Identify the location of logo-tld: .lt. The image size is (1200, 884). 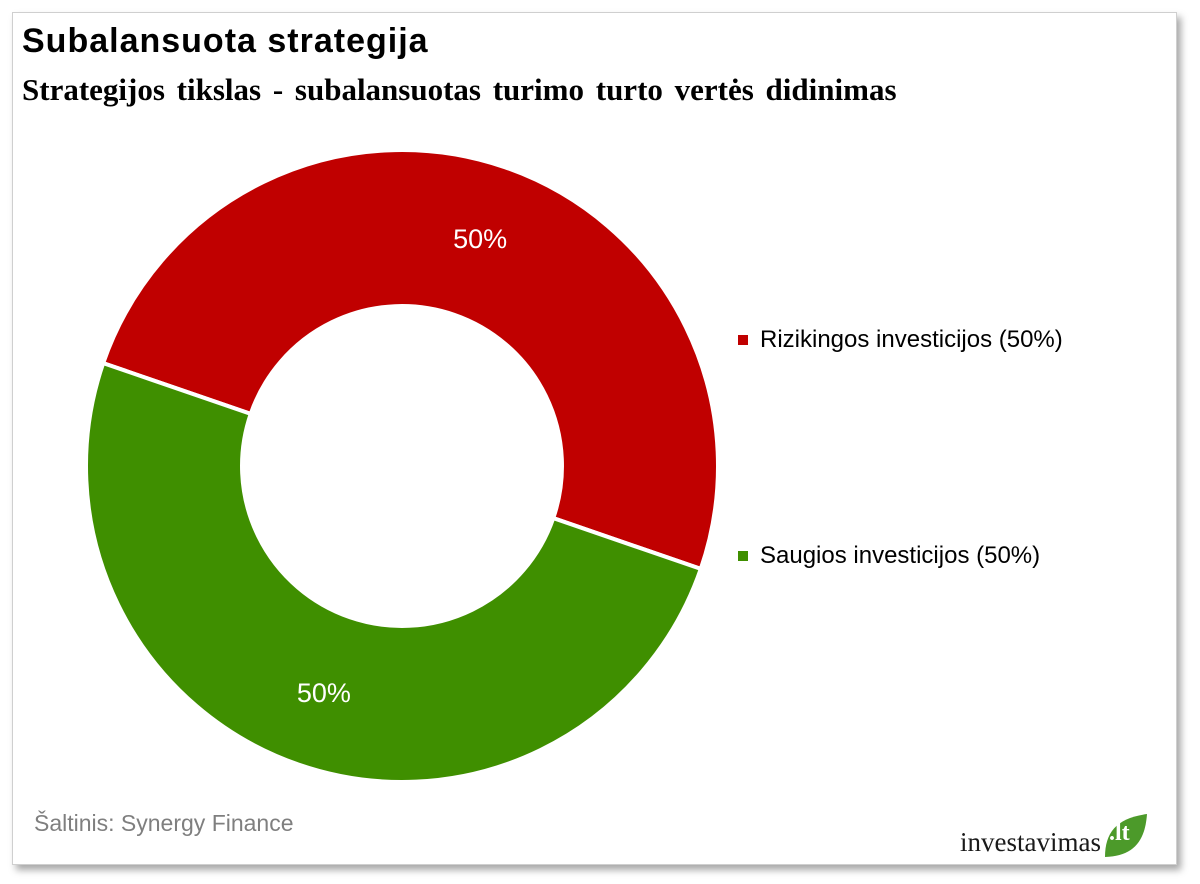
(1119, 833).